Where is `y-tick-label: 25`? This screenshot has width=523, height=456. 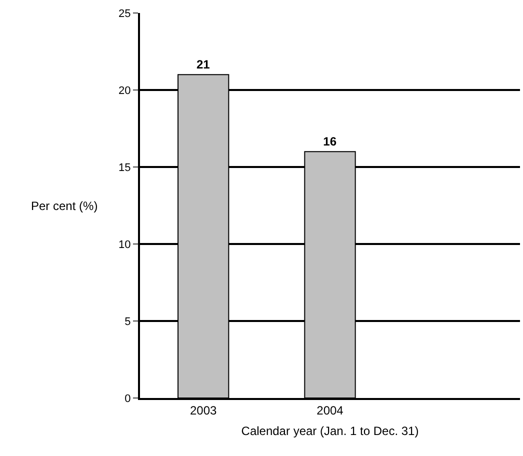
y-tick-label: 25 is located at coordinates (124, 14).